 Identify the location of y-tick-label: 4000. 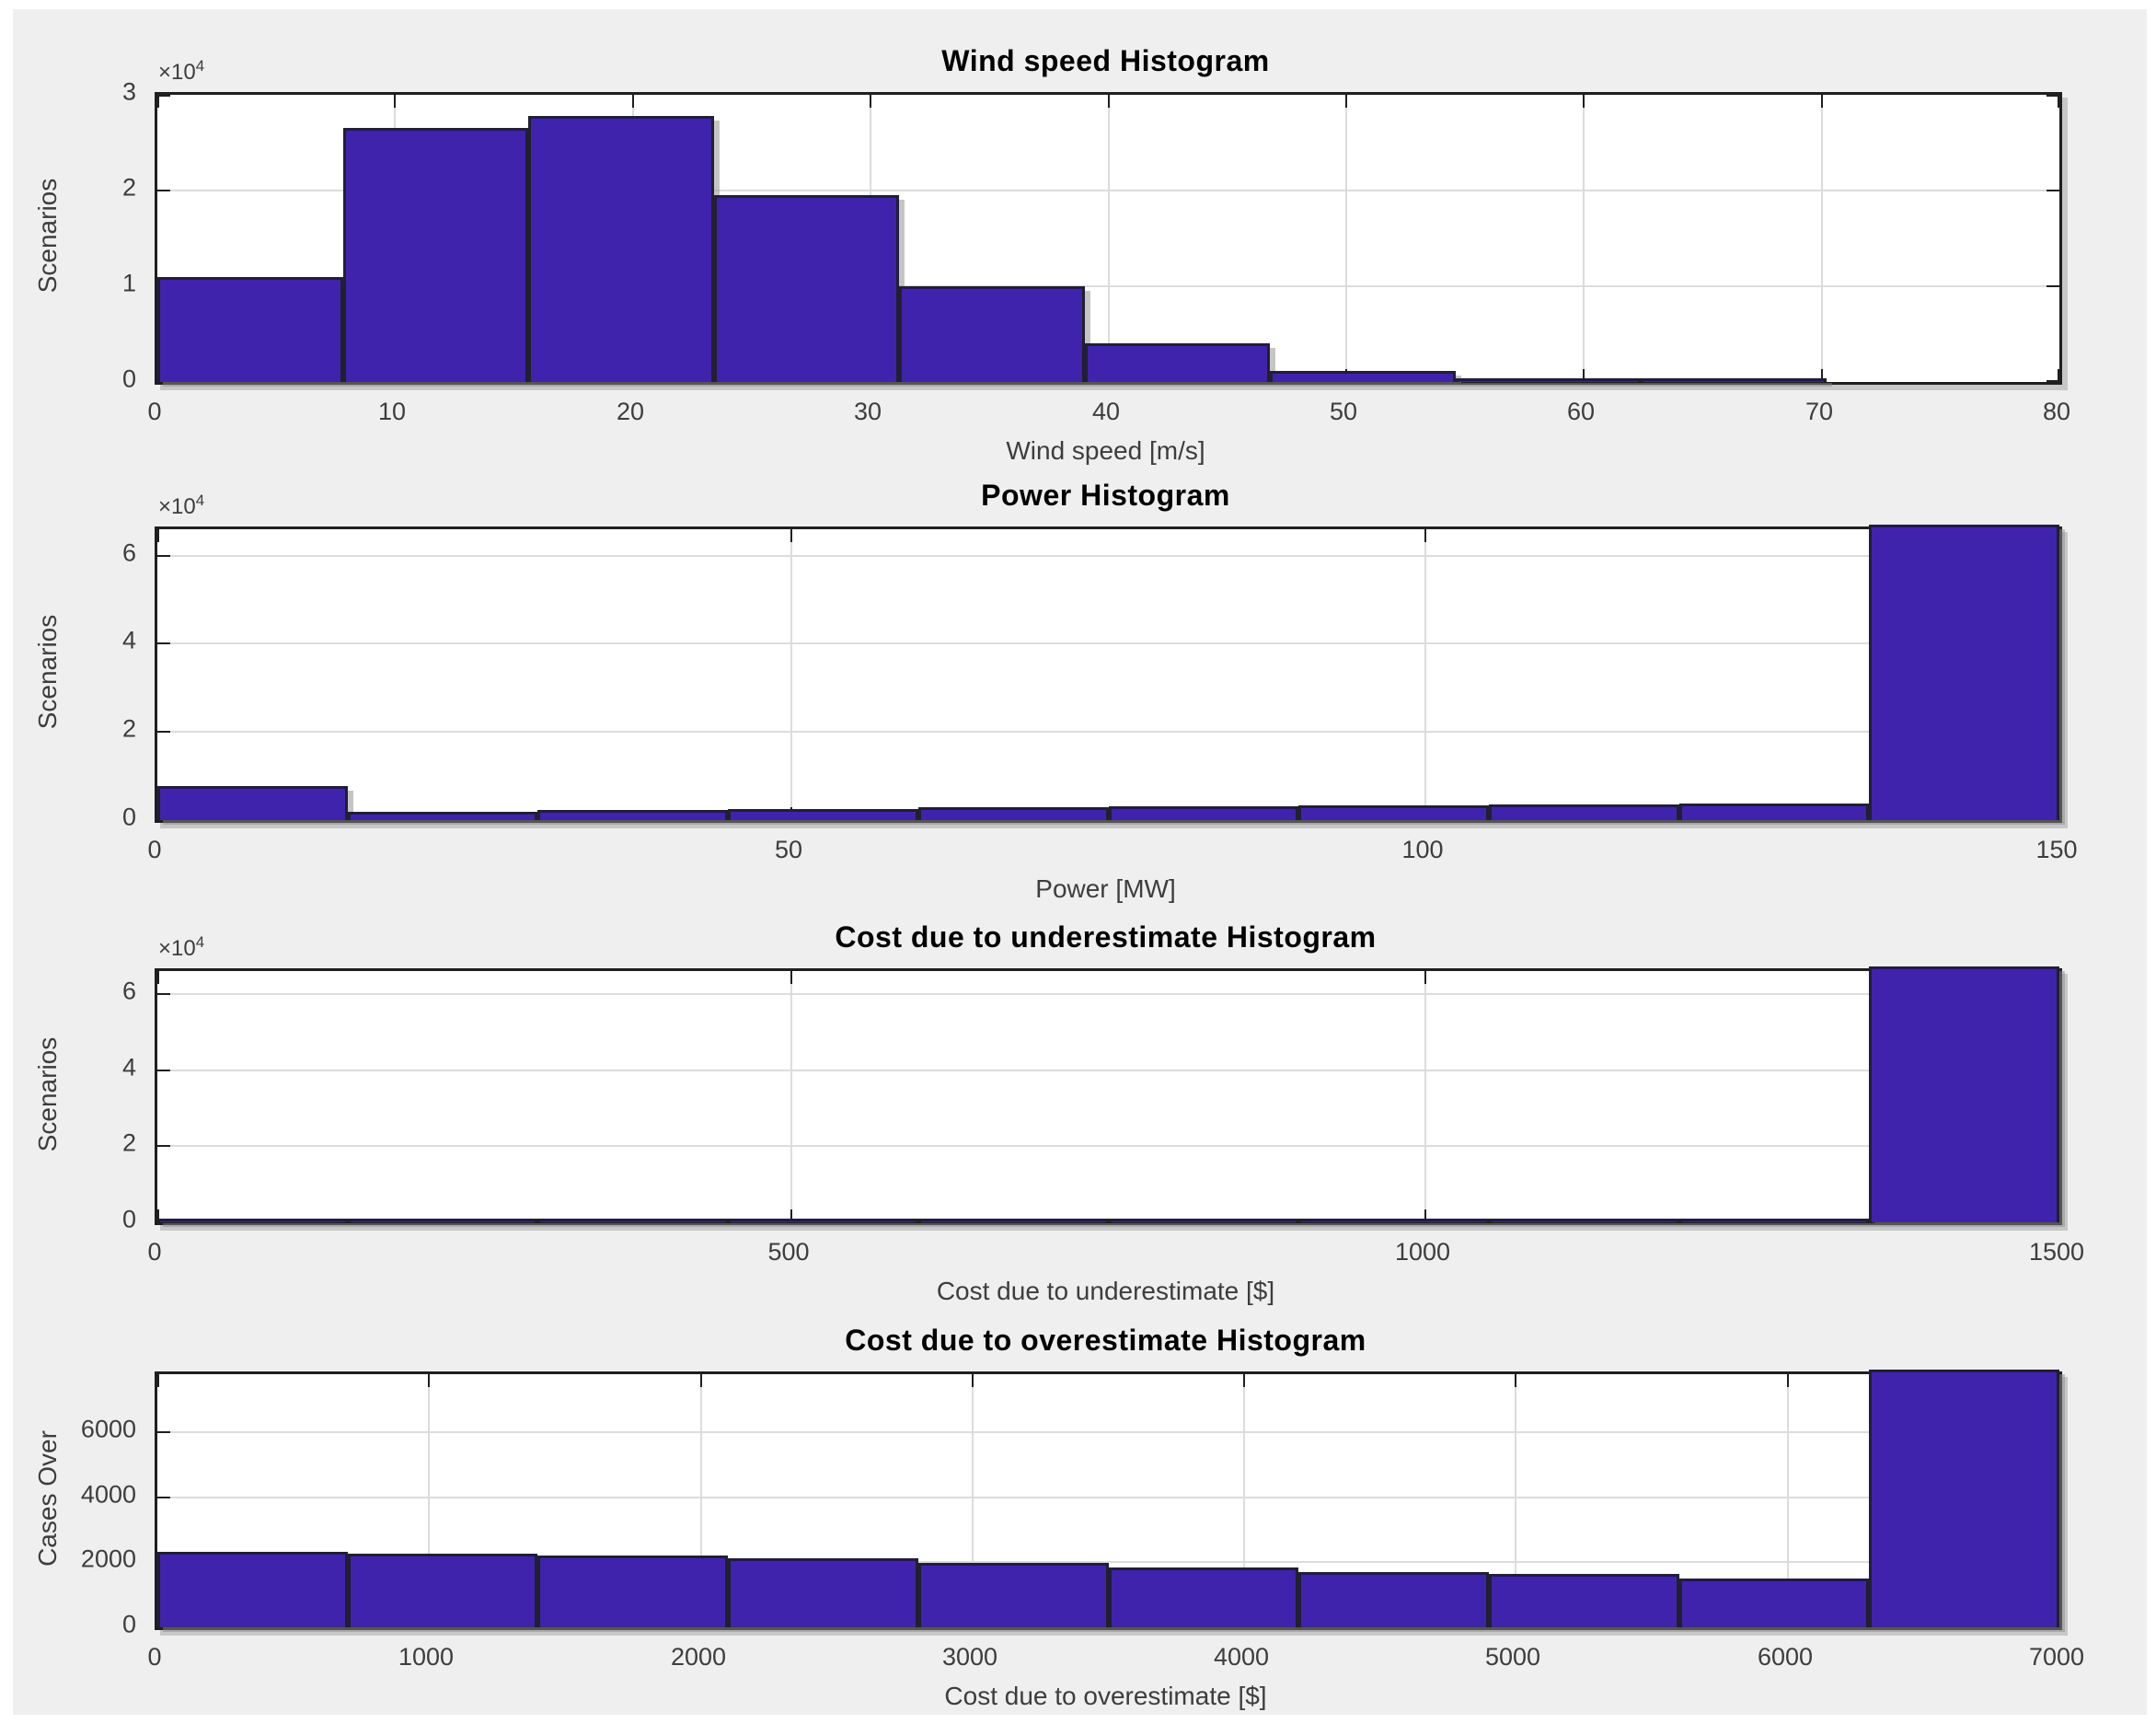
(108, 1494).